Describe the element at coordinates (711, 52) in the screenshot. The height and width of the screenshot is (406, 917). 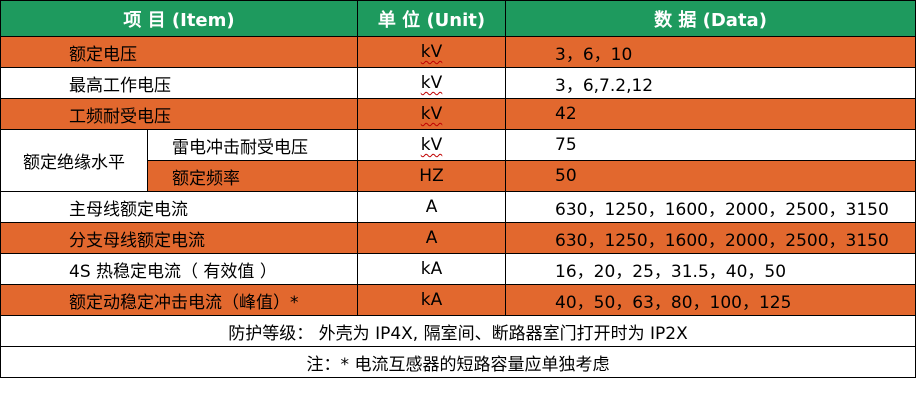
I see `row-data: 3，6，10` at that location.